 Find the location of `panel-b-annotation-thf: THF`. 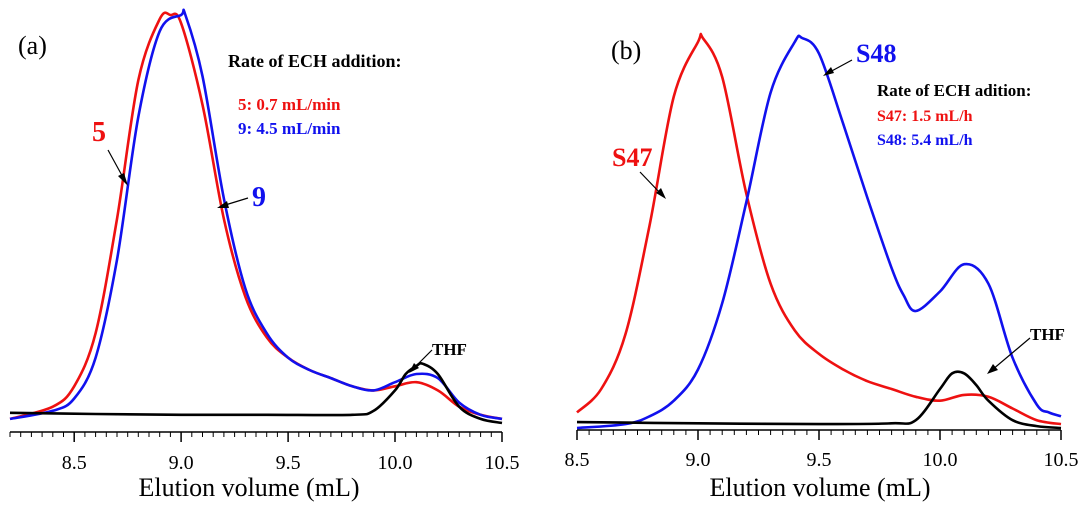

panel-b-annotation-thf: THF is located at coordinates (1047, 334).